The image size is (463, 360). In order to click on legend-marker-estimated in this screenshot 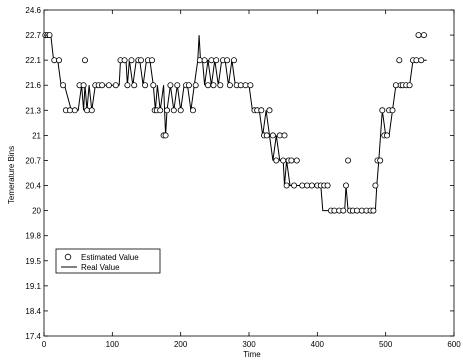, I will do `click(68, 257)`.